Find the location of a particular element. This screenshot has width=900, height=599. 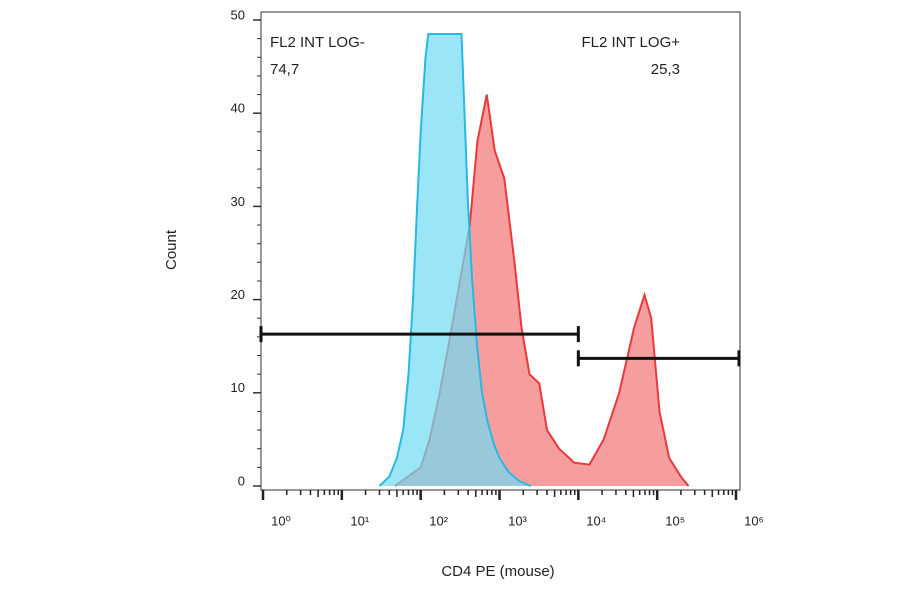

x-tick-label: 10² is located at coordinates (438, 520).